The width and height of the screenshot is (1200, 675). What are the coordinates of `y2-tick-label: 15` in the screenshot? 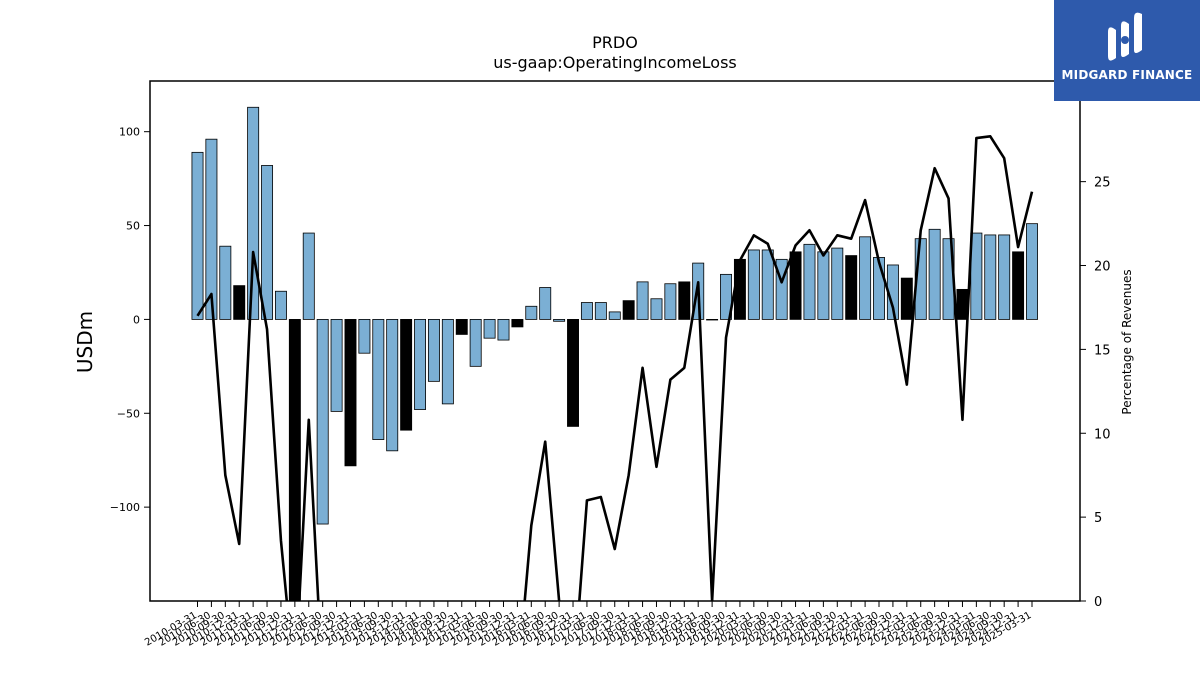 It's located at (1102, 350).